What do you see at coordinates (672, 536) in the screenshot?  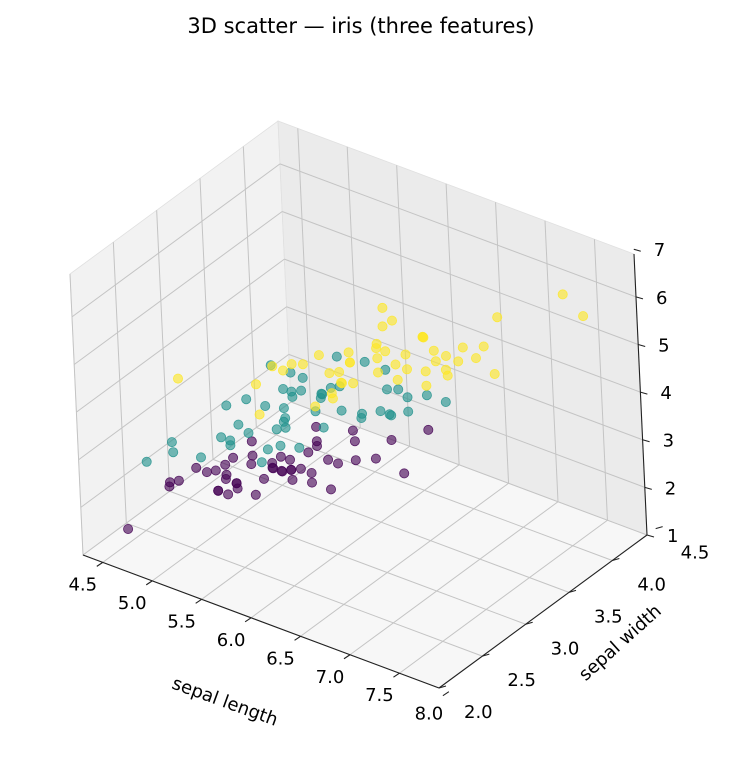 I see `z-tick-label: 1` at bounding box center [672, 536].